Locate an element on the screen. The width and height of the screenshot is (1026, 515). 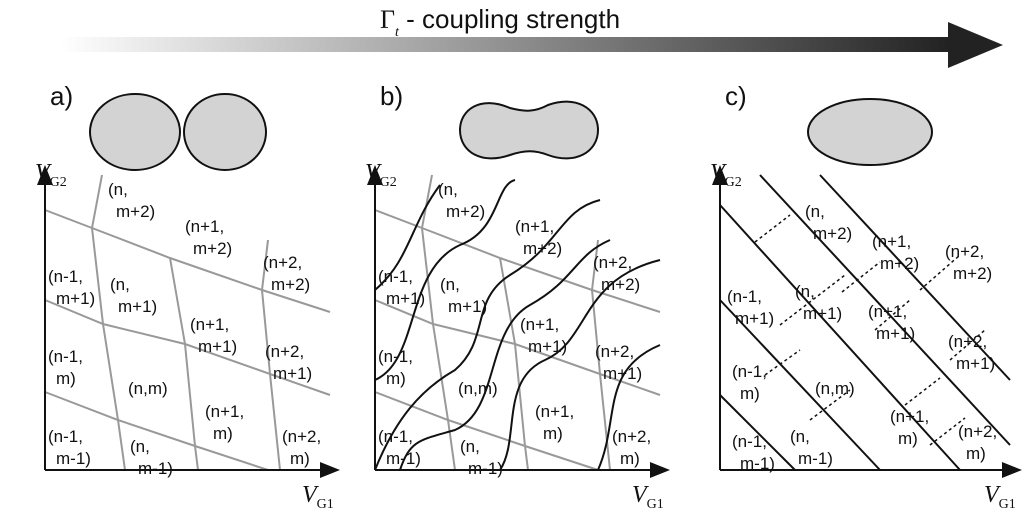
title: Γt - coupling strength is located at coordinates (500, 22).